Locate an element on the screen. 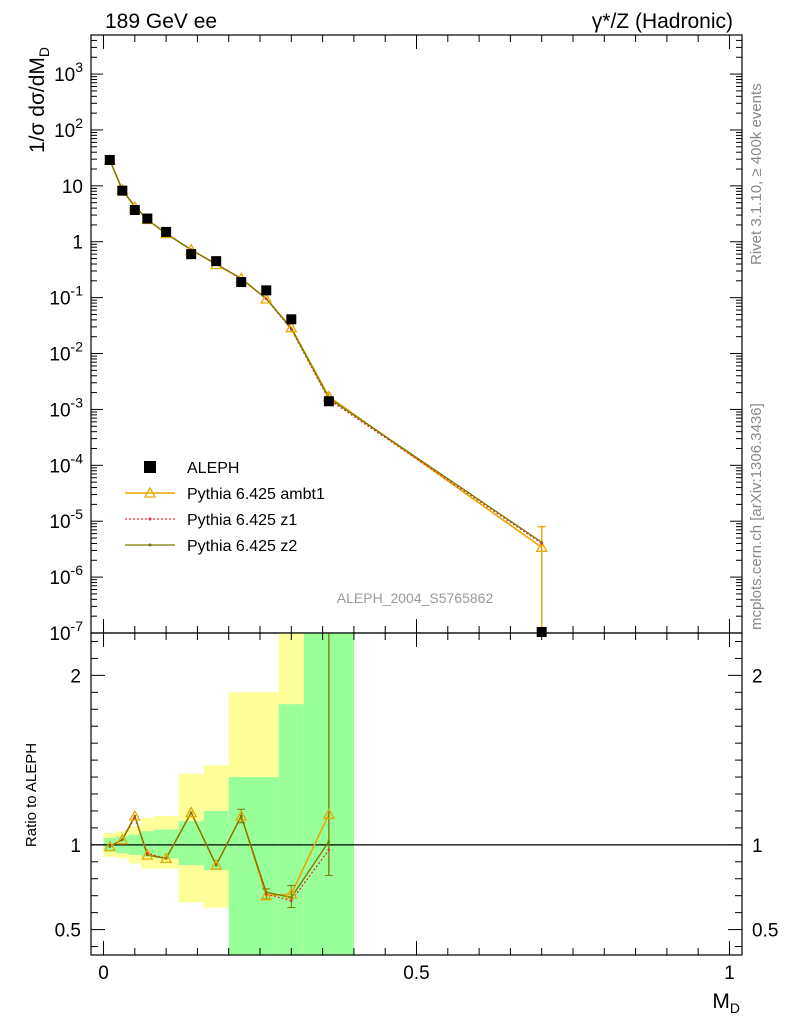 This screenshot has height=1024, width=786. ratio-y-tick-label: 0.5 is located at coordinates (68, 931).